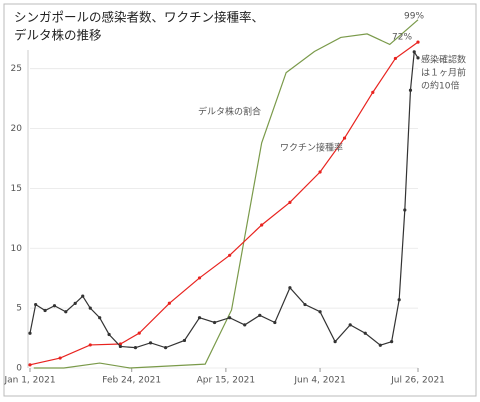  I want to click on x-tick-label: Feb 24, 2021, so click(131, 381).